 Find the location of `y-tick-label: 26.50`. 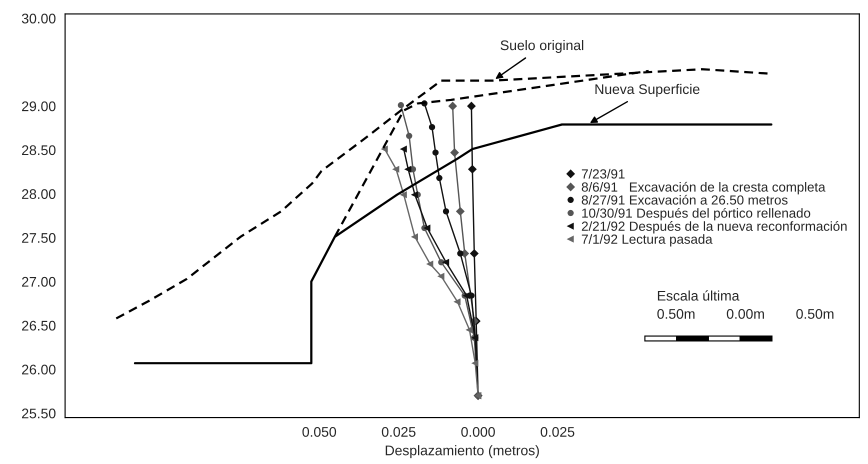

y-tick-label: 26.50 is located at coordinates (39, 325).